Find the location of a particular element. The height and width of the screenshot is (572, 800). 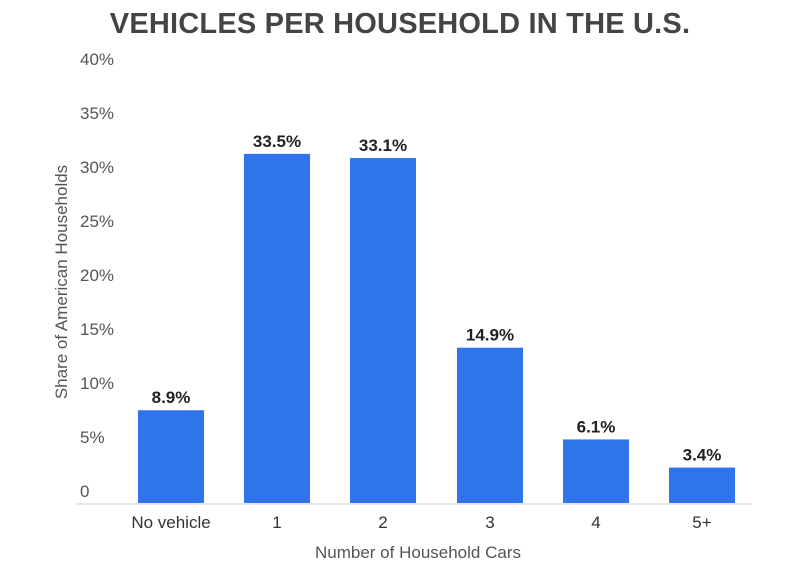

chart-title: VEHICLES PER HOUSEHOLD IN THE U.S. is located at coordinates (400, 24).